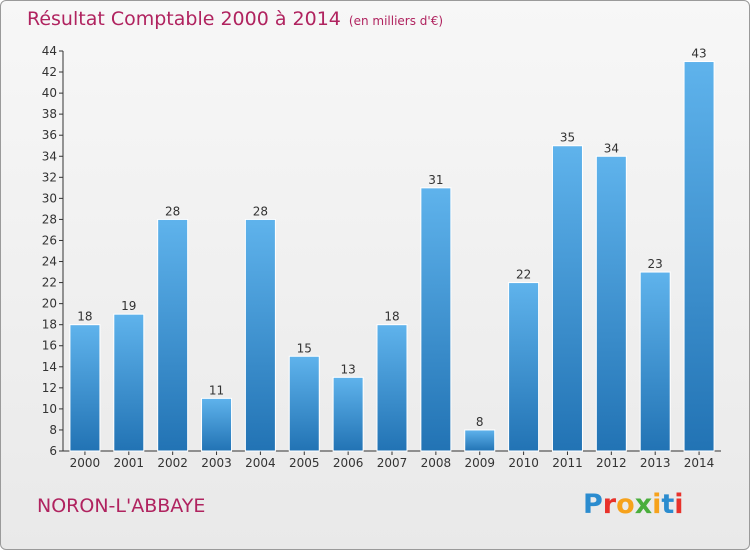 The width and height of the screenshot is (750, 550). Describe the element at coordinates (668, 504) in the screenshot. I see `logo-letter: t` at that location.